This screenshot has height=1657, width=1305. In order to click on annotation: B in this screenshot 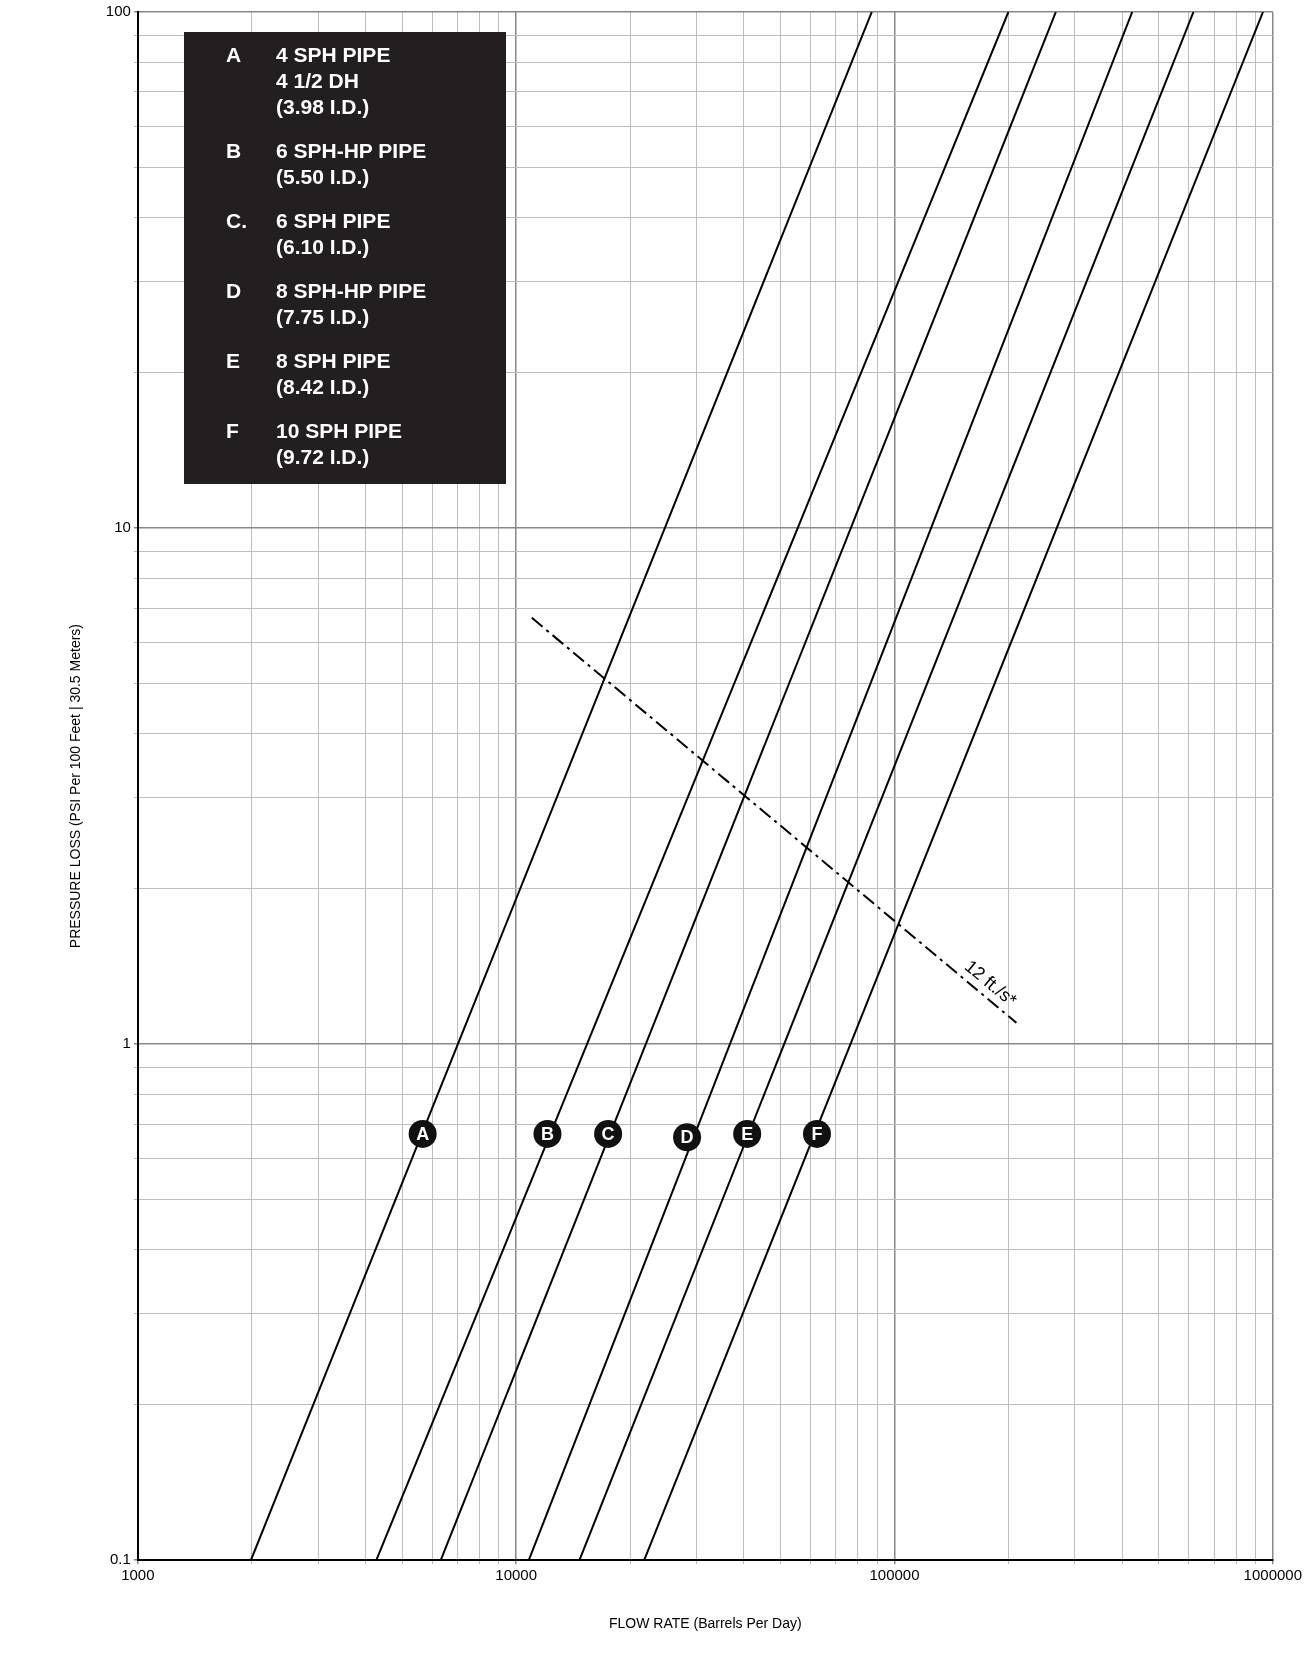, I will do `click(547, 1133)`.